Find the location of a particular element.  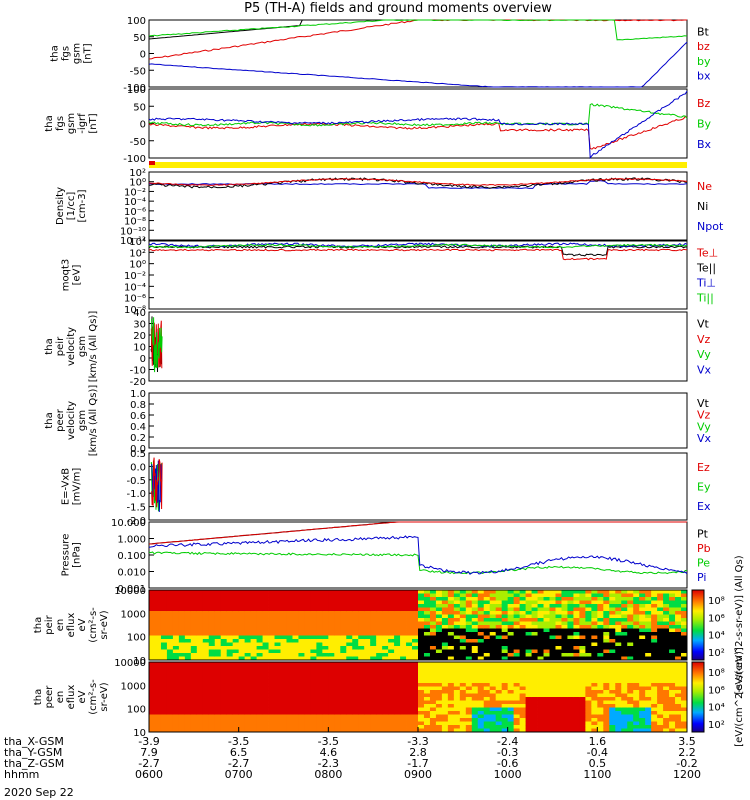

legend-item: Ey is located at coordinates (704, 487).